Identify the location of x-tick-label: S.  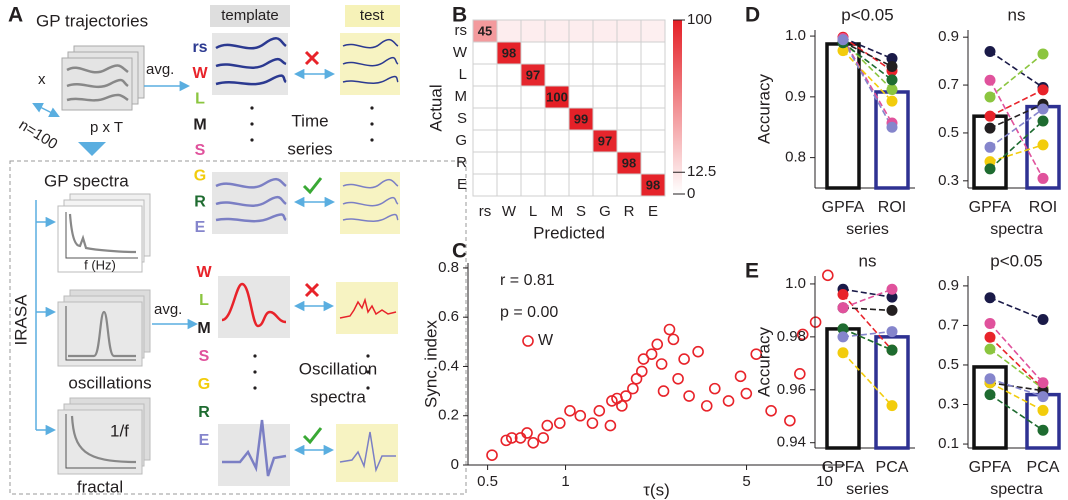
(581, 211).